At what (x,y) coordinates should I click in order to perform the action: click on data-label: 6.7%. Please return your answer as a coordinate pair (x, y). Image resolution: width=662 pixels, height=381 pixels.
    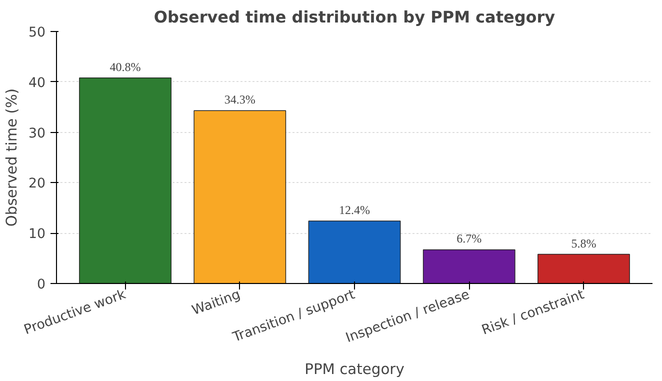
    Looking at the image, I should click on (469, 239).